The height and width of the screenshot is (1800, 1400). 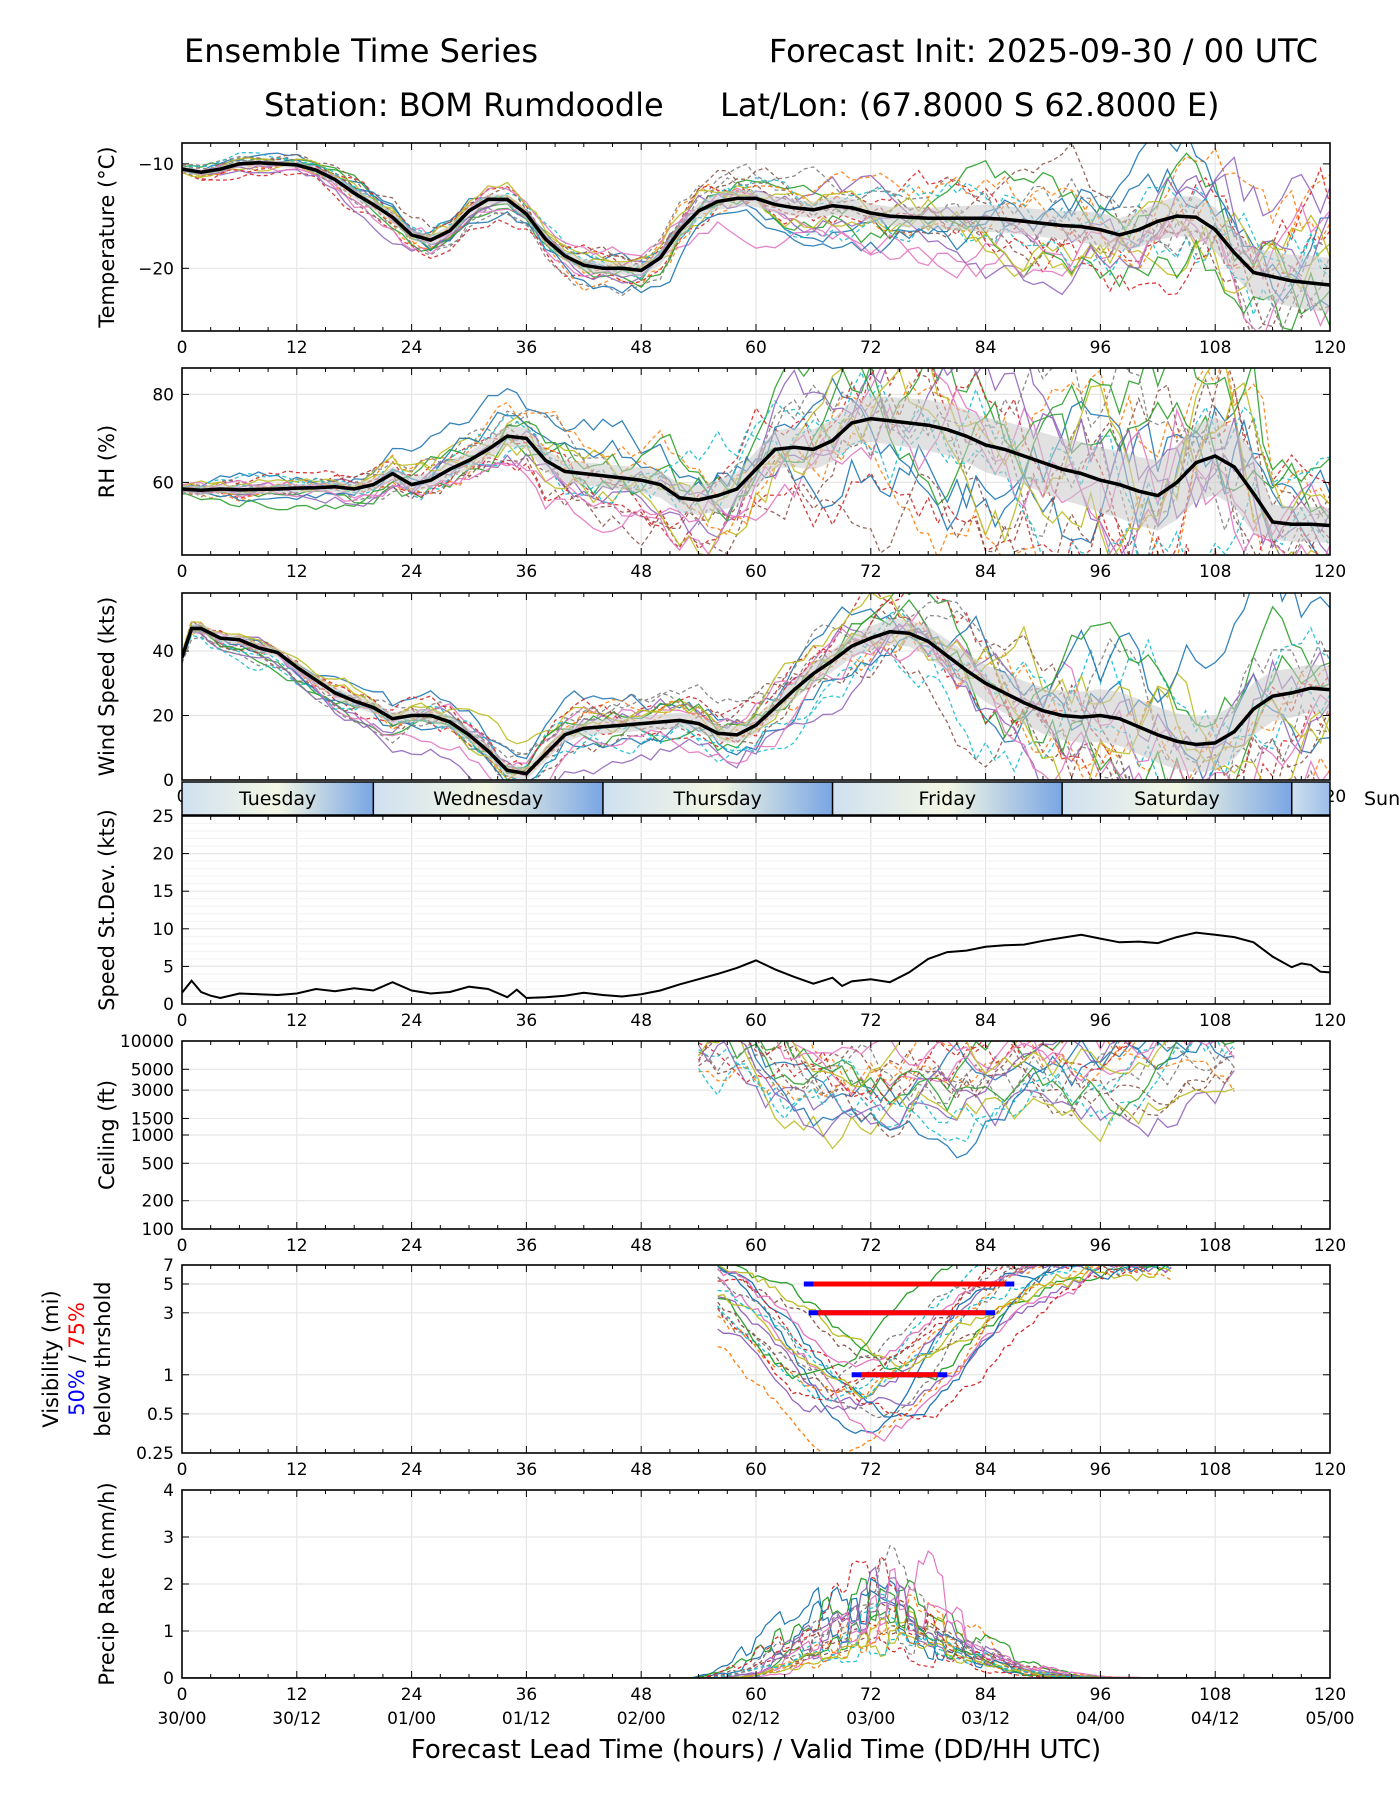 I want to click on speed_stdev-xtick-label: 12, so click(x=297, y=1021).